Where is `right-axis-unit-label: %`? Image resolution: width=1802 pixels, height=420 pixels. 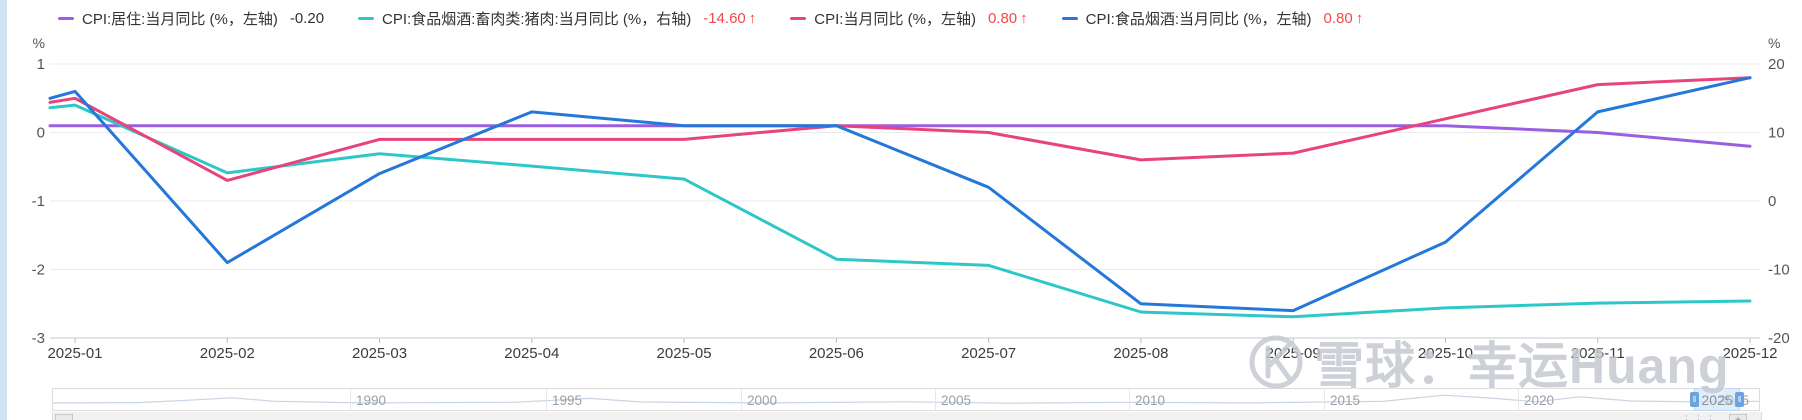 right-axis-unit-label: % is located at coordinates (1774, 43).